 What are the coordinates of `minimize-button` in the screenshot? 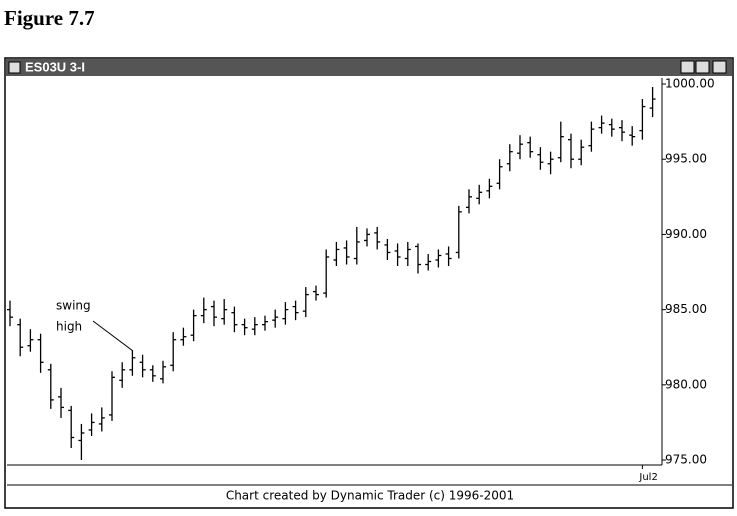 It's located at (687, 67).